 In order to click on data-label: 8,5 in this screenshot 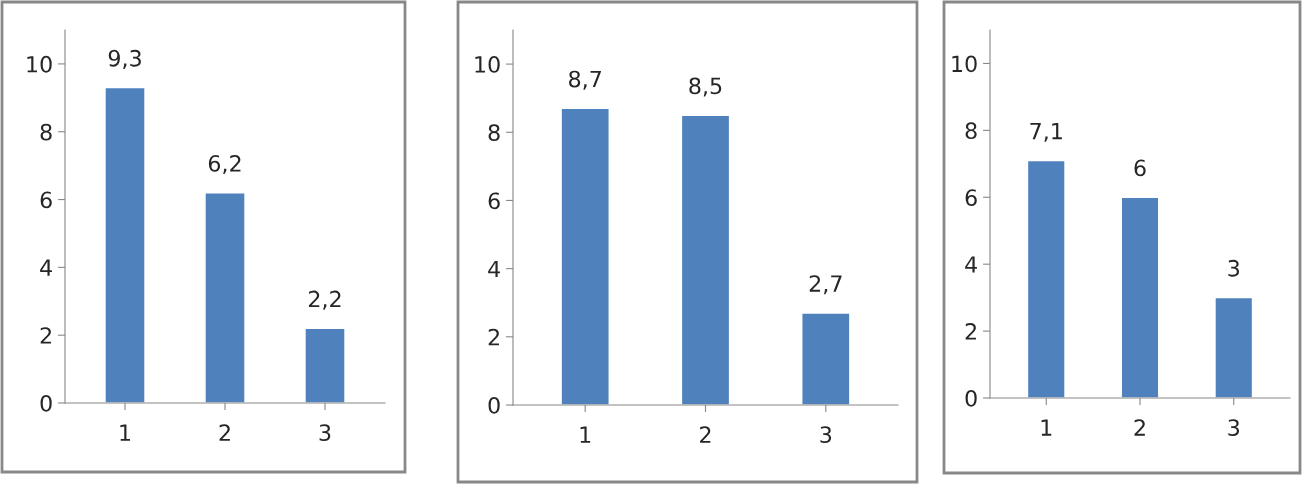, I will do `click(705, 87)`.